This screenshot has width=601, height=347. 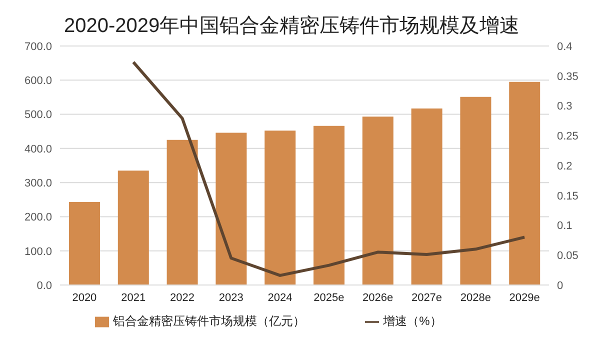 I want to click on x-tick-label: 2023, so click(x=231, y=298).